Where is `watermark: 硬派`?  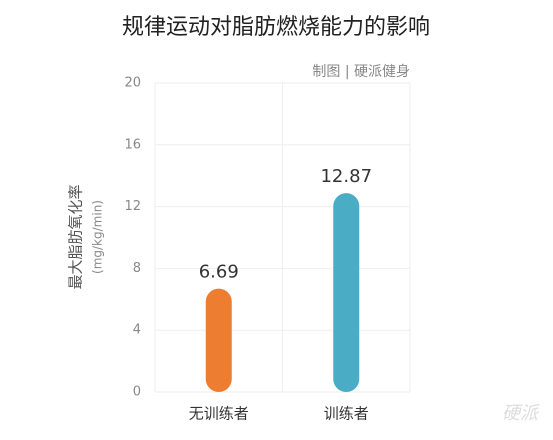
watermark: 硬派 is located at coordinates (521, 413).